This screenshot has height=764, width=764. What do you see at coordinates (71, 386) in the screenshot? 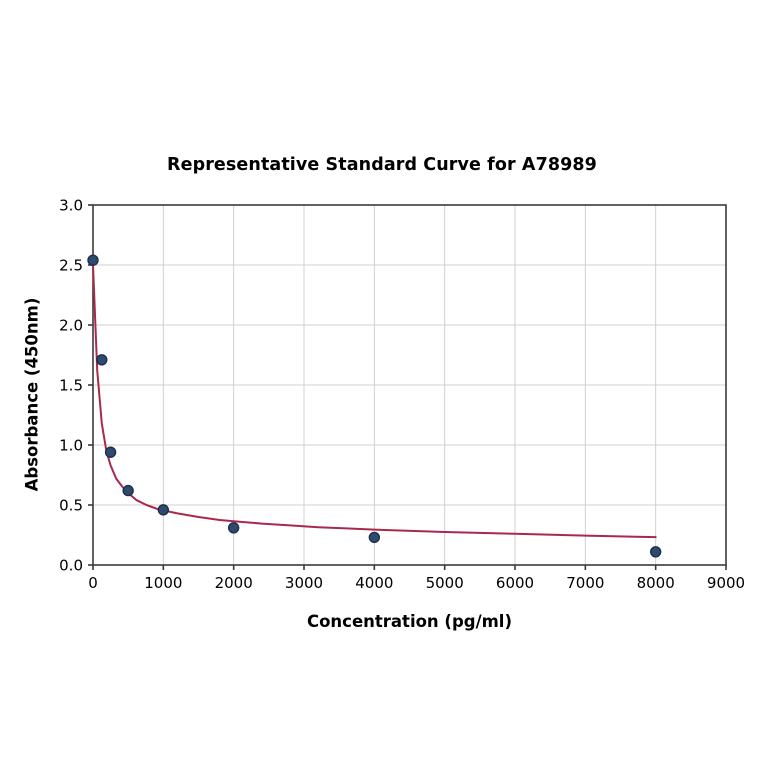
I see `y-tick-label: 1.5` at bounding box center [71, 386].